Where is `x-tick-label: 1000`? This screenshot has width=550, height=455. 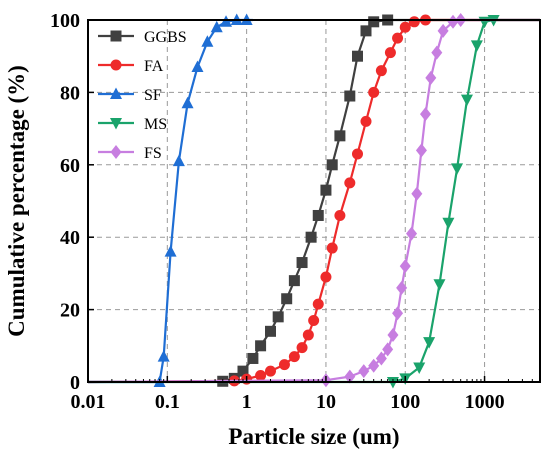
x-tick-label: 1000 is located at coordinates (485, 402).